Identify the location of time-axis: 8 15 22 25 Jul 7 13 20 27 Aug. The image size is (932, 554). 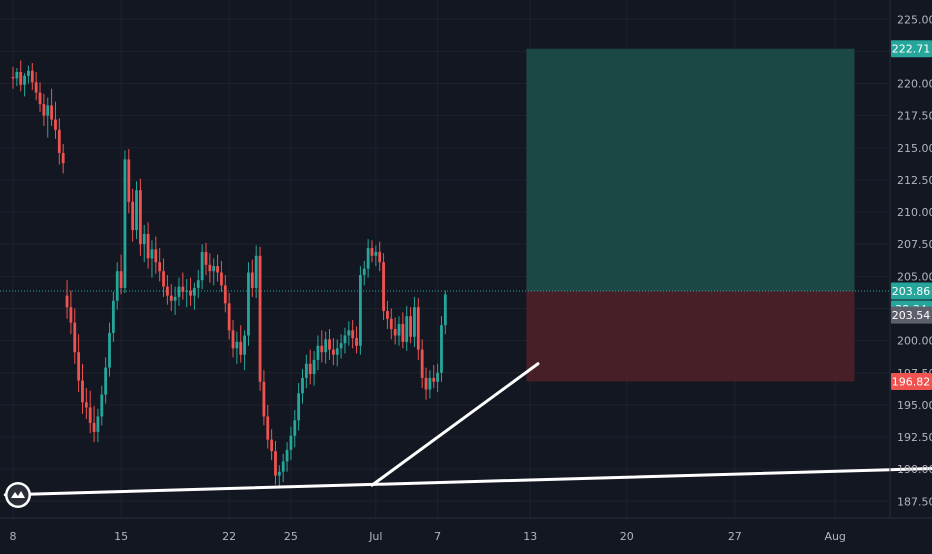
(428, 536).